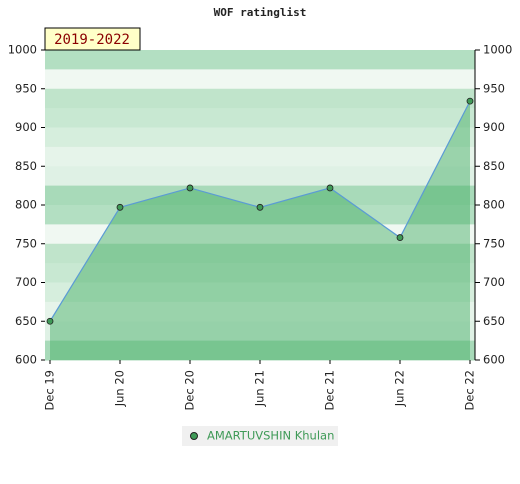 The image size is (520, 484). I want to click on y-tick-label: 650, so click(26, 321).